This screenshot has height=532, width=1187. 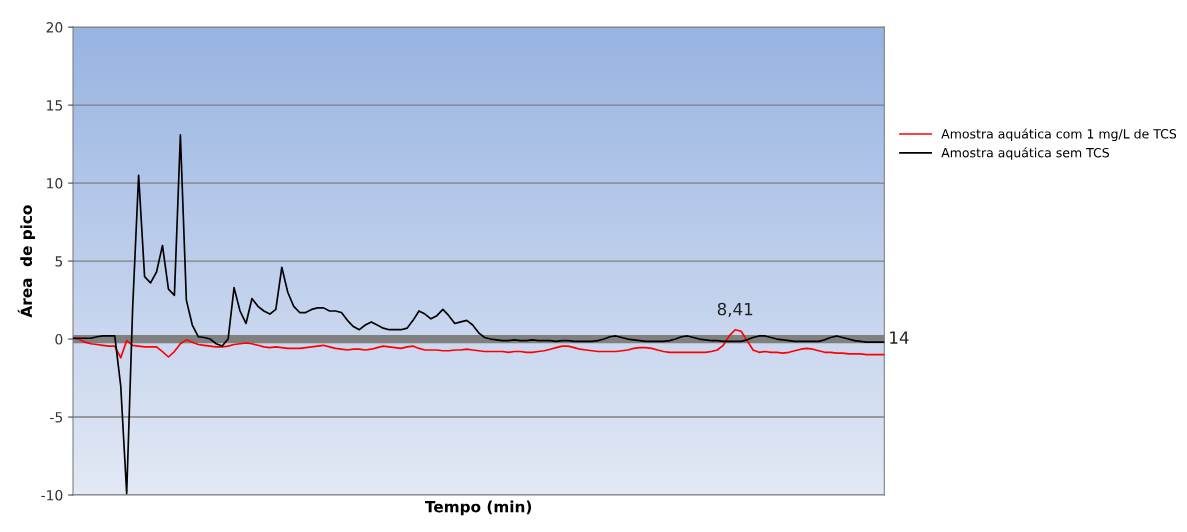 I want to click on x-axis-title: Tempo (min), so click(x=478, y=508).